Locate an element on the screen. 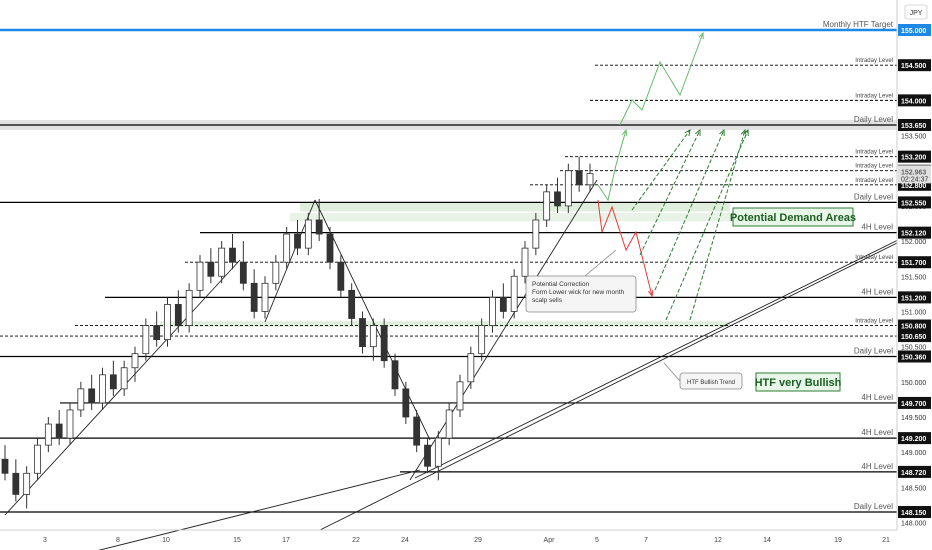 Image resolution: width=932 pixels, height=550 pixels. time-tick: 19 is located at coordinates (838, 540).